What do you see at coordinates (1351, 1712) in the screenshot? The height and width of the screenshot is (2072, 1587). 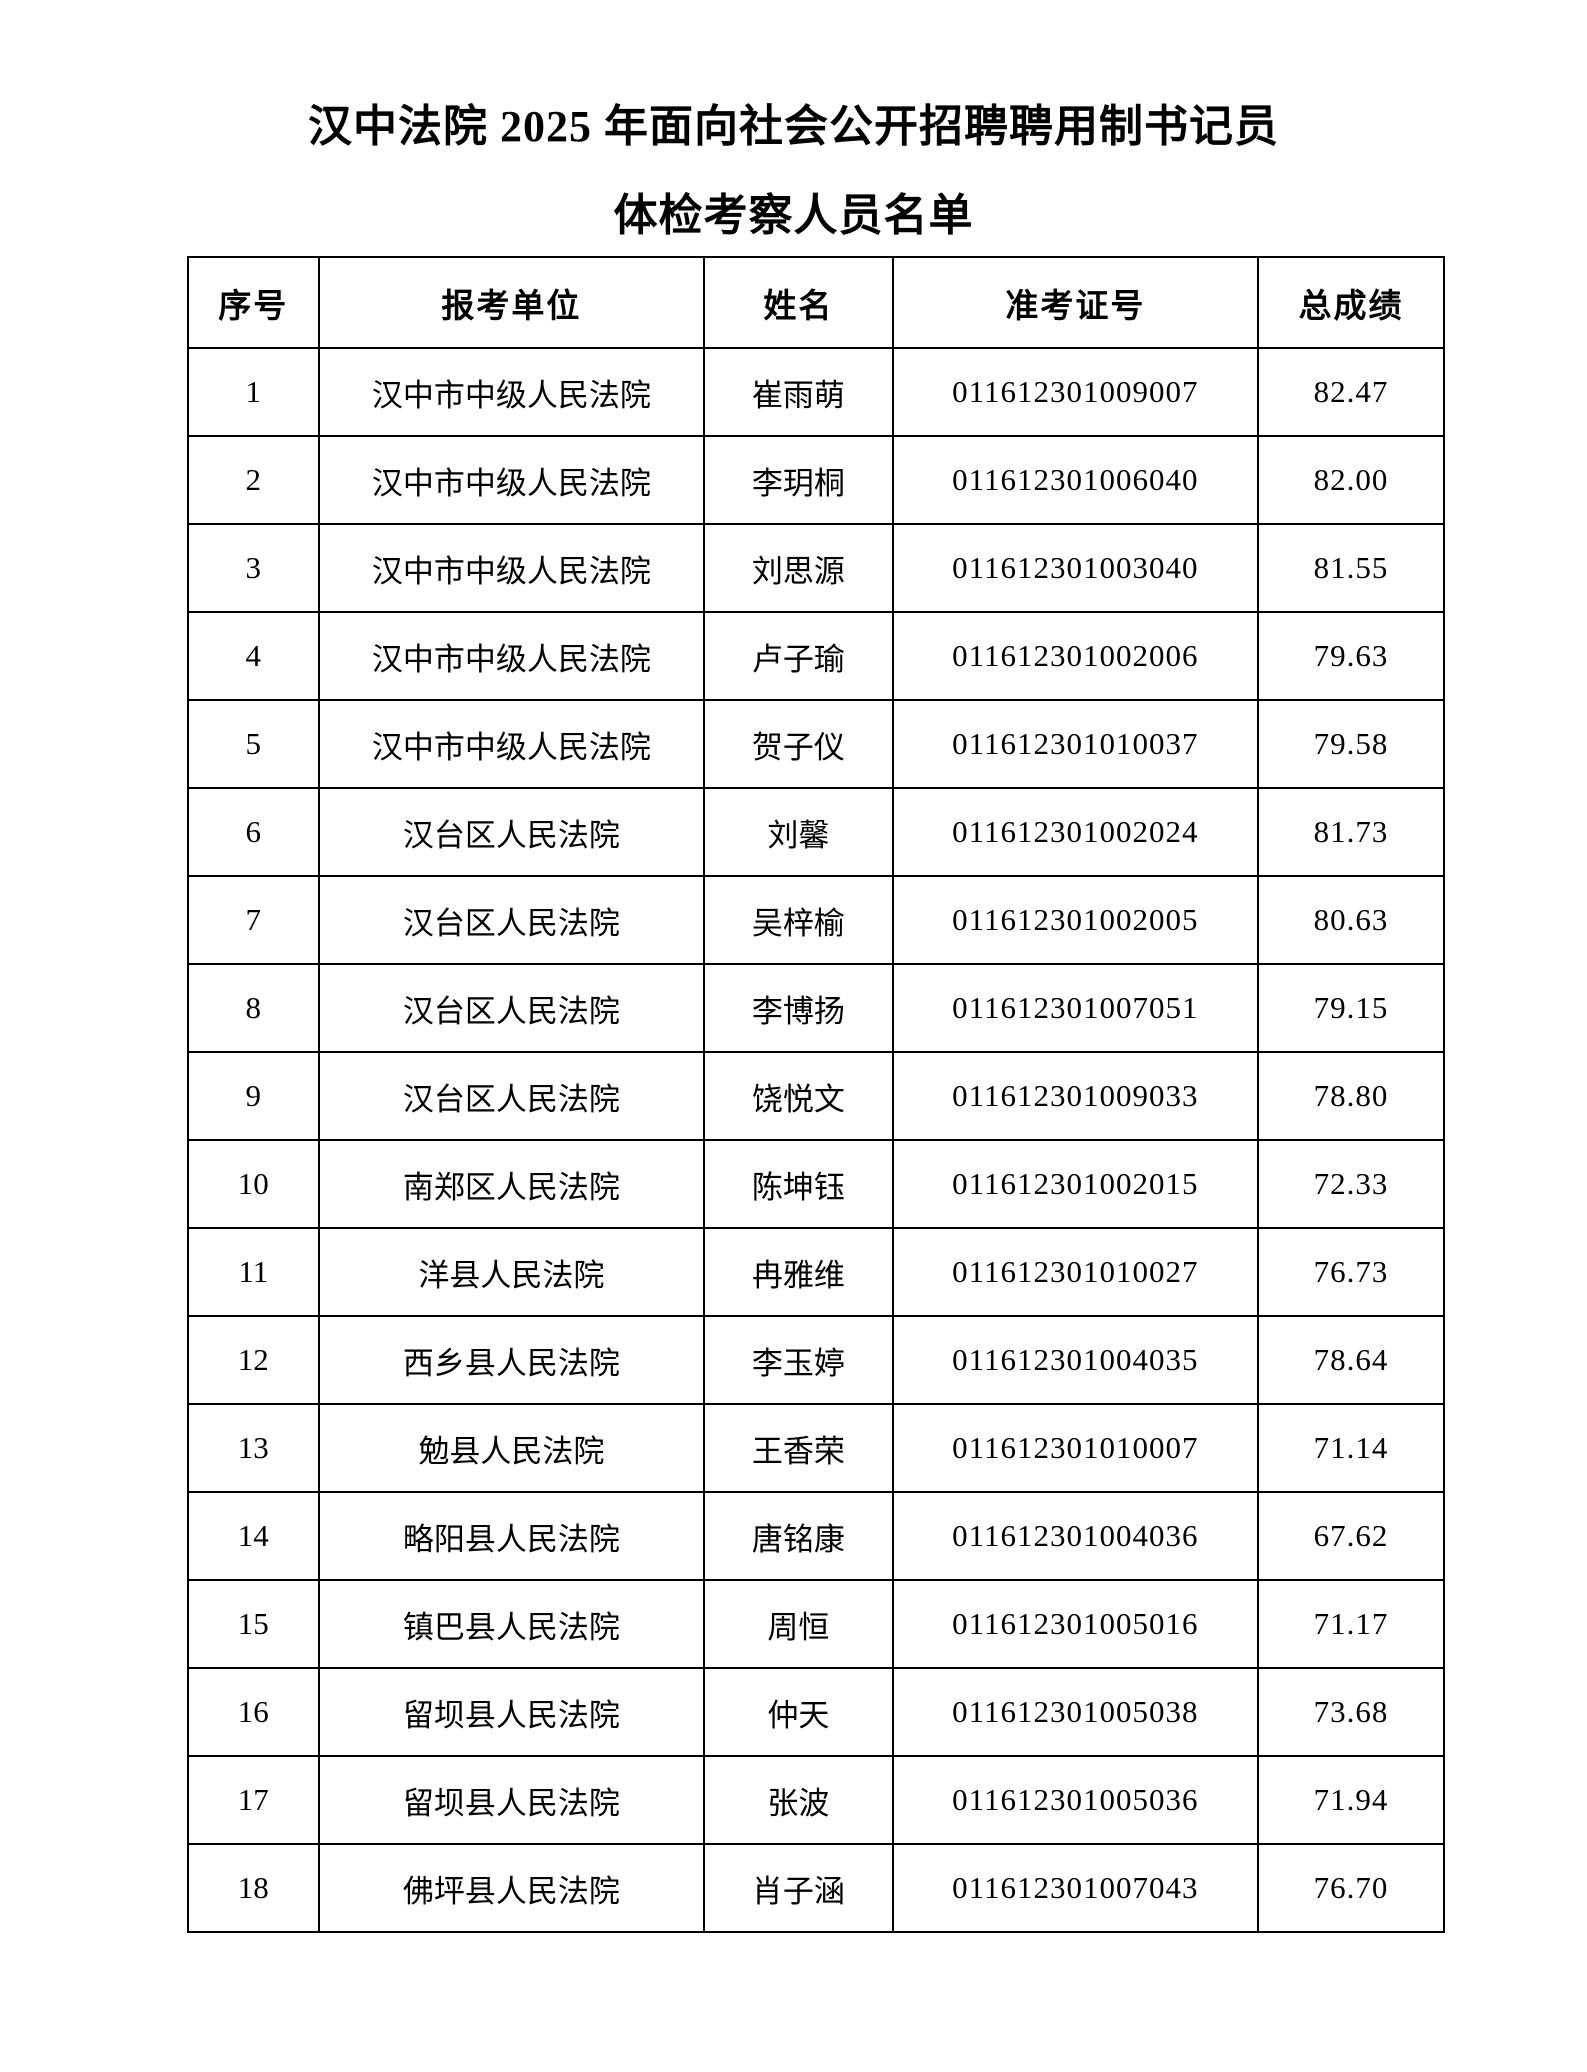 I see `cell-score: 73.68` at bounding box center [1351, 1712].